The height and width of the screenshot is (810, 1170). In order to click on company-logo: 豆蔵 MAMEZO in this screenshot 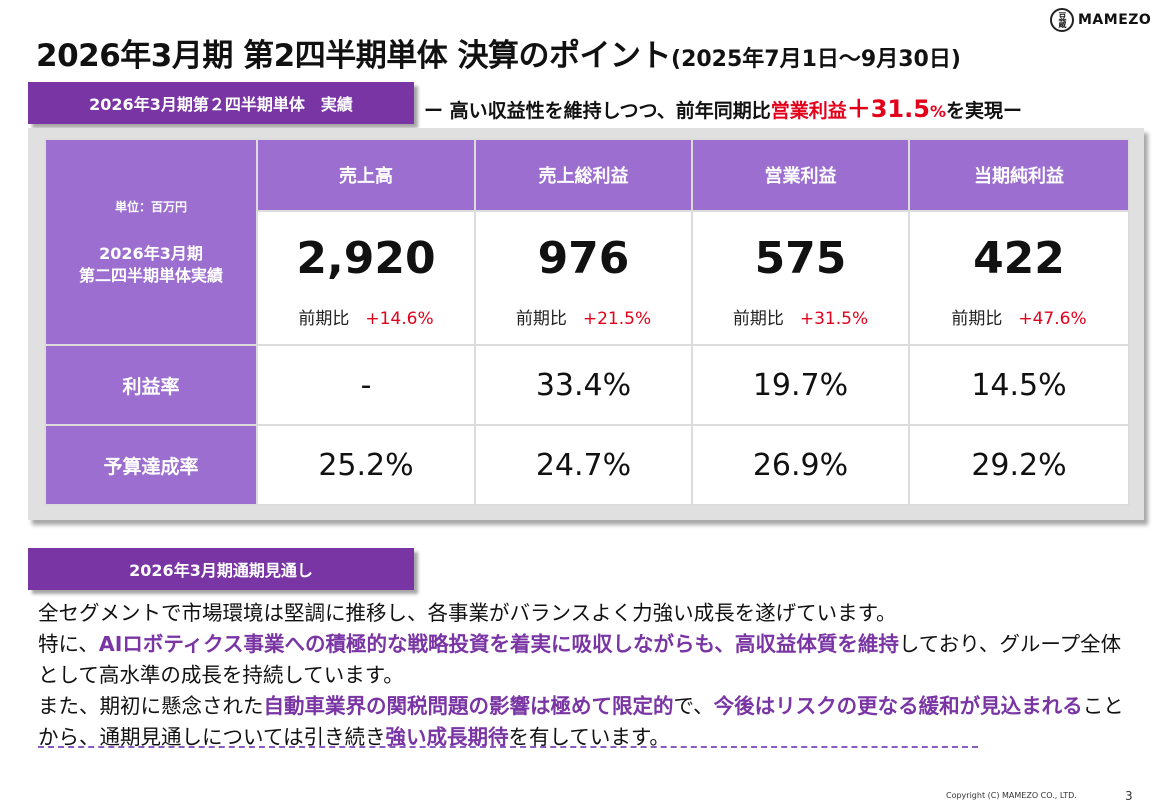, I will do `click(1100, 20)`.